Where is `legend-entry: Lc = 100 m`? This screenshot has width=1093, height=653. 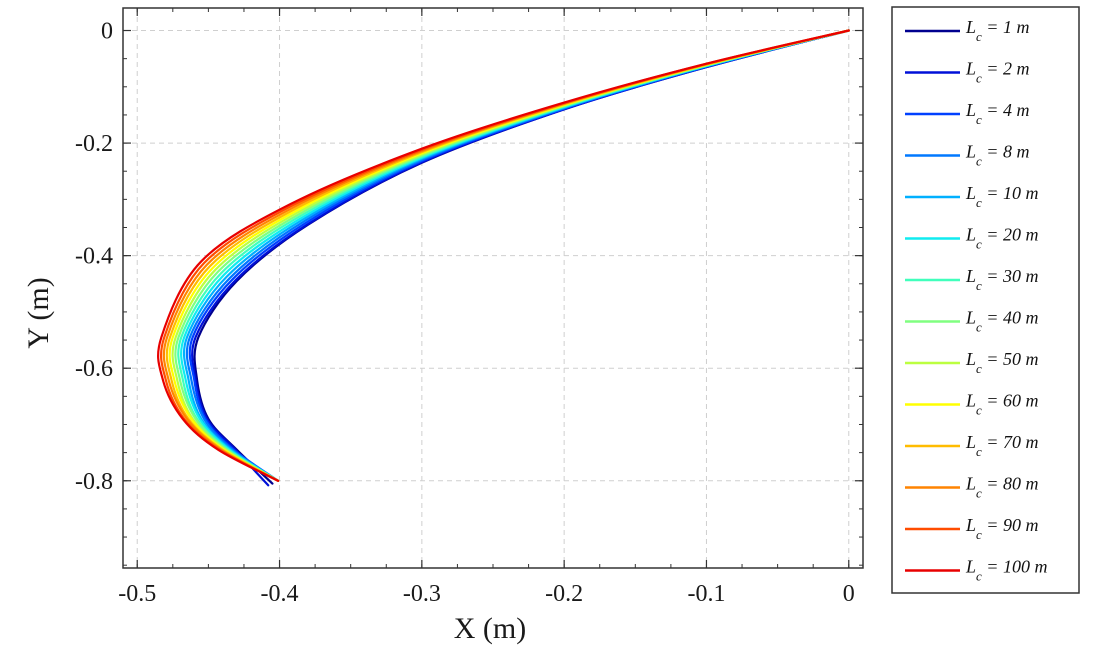 legend-entry: Lc = 100 m is located at coordinates (1006, 570).